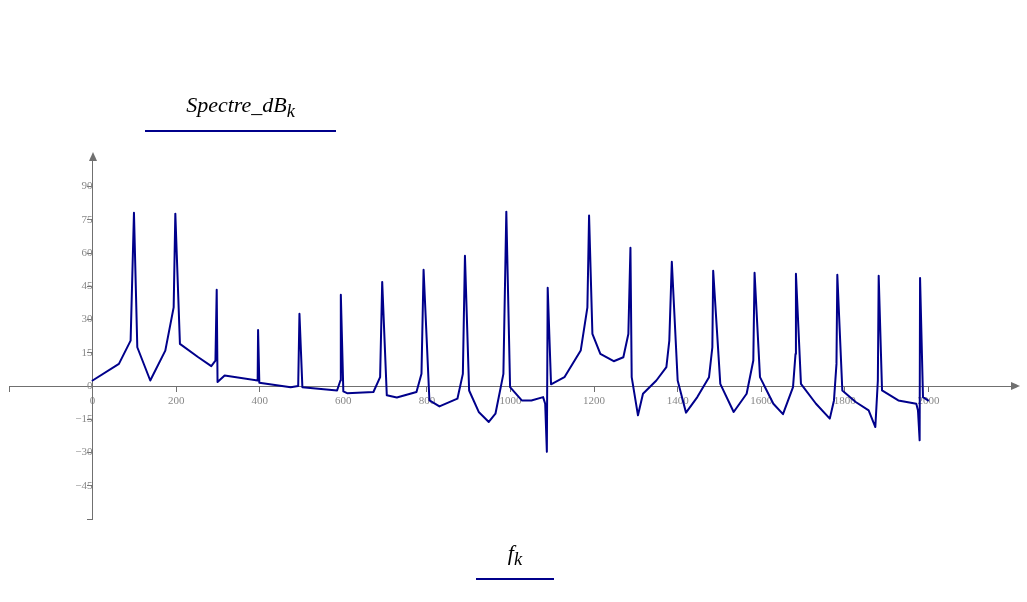 Image resolution: width=1027 pixels, height=602 pixels. What do you see at coordinates (176, 399) in the screenshot?
I see `x-tick-label: 200` at bounding box center [176, 399].